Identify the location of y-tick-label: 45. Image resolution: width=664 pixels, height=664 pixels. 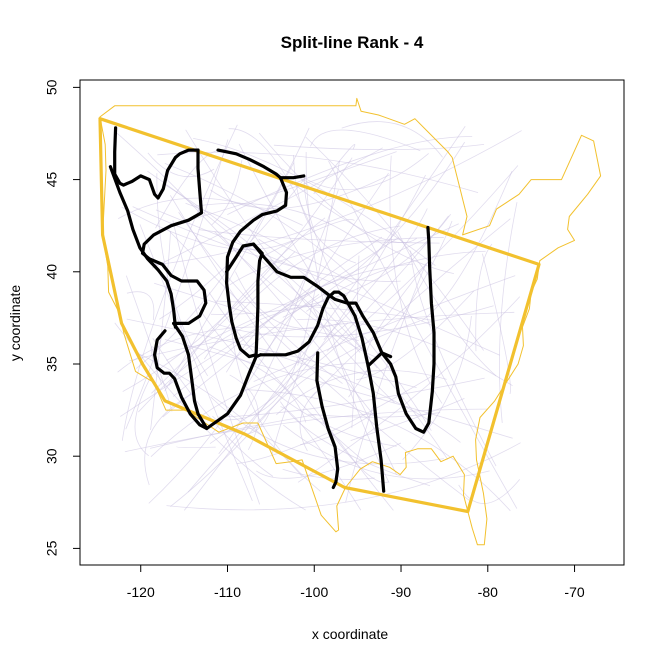
(52, 180).